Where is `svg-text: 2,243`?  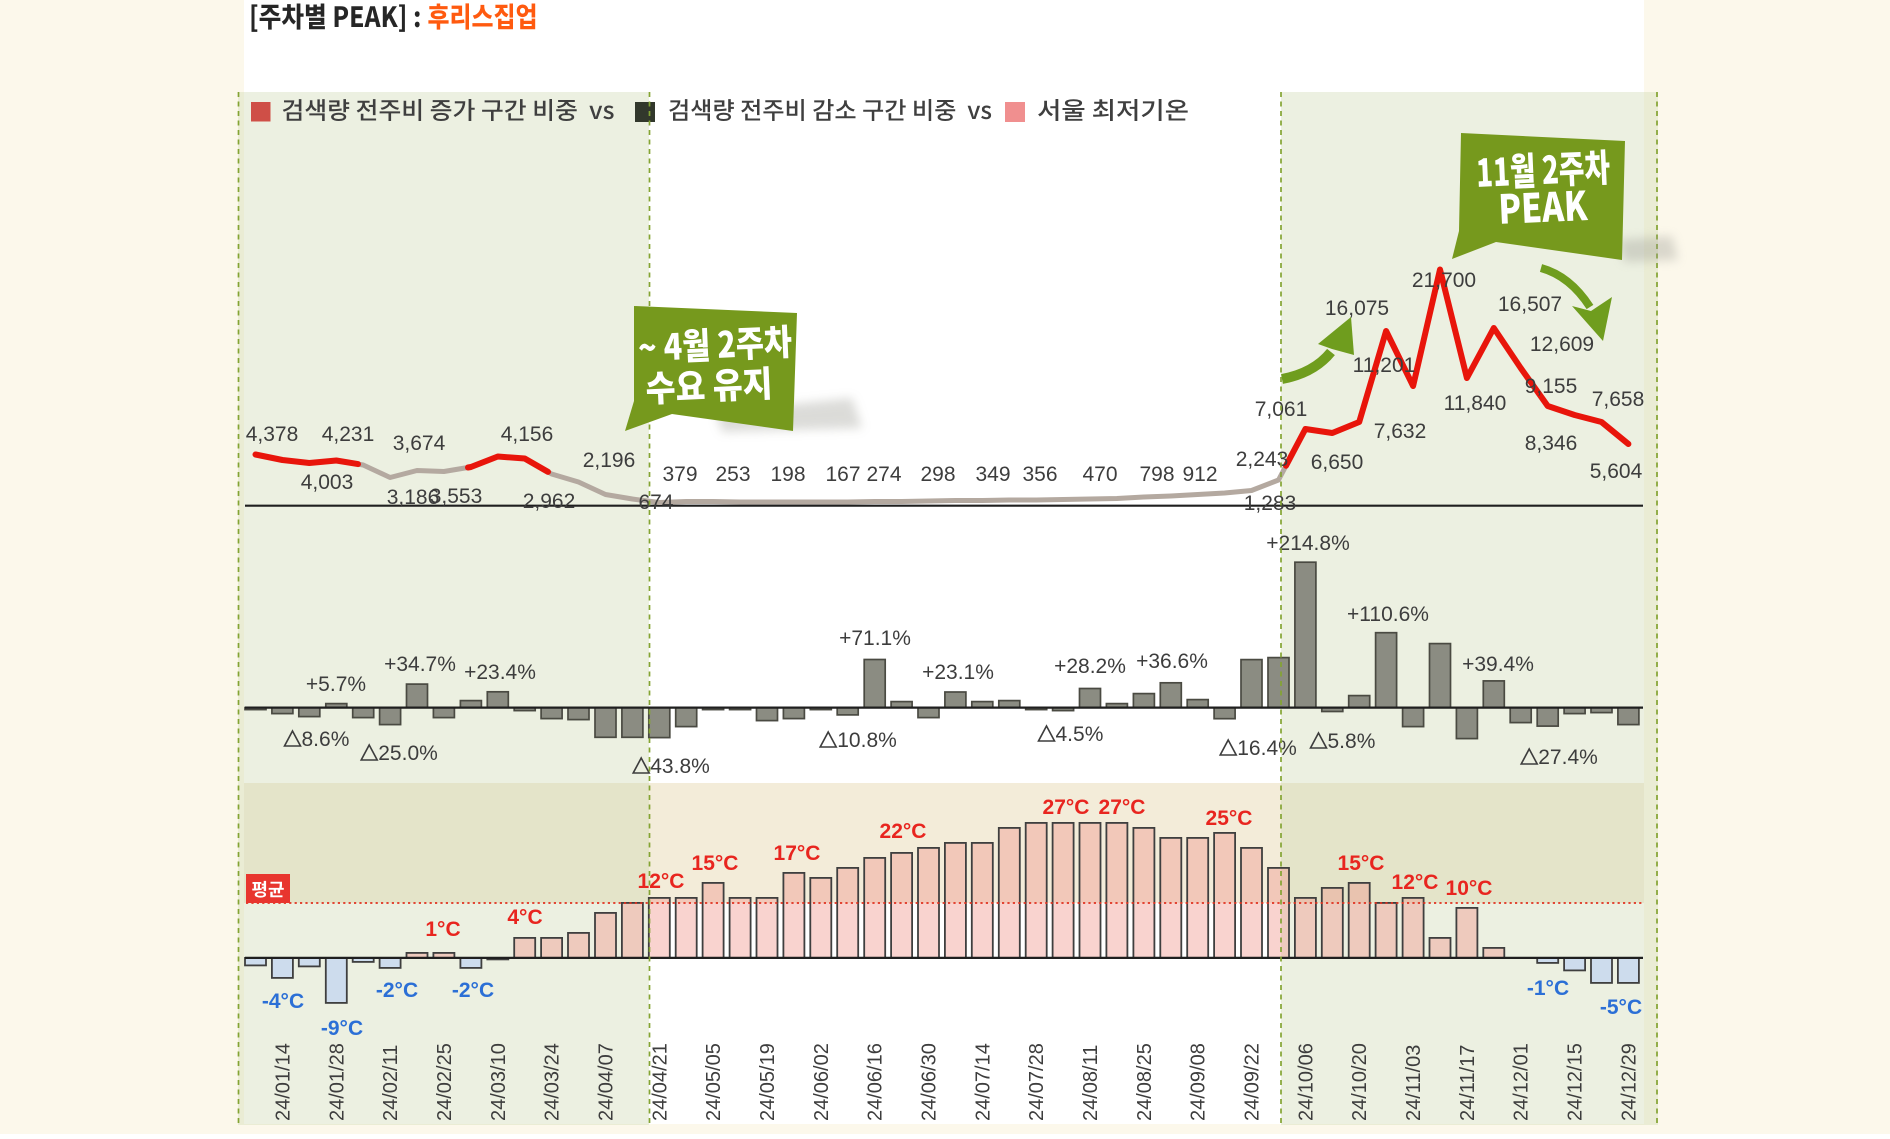 svg-text: 2,243 is located at coordinates (1262, 459).